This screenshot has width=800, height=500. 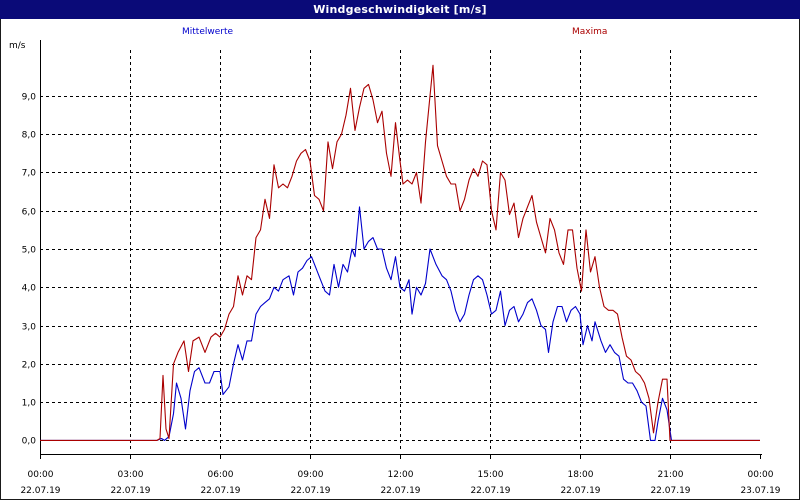 What do you see at coordinates (29, 289) in the screenshot?
I see `y-tick-label: 4,0` at bounding box center [29, 289].